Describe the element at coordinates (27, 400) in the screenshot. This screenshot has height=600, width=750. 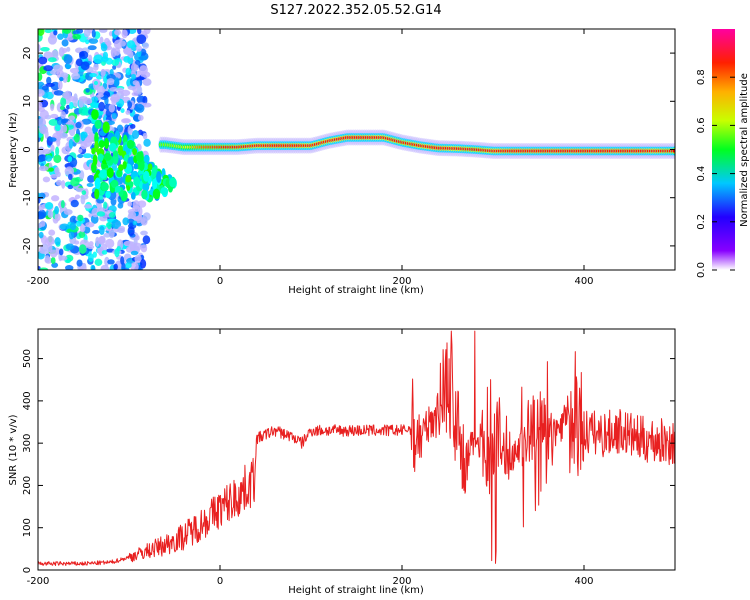
I see `y-tick-label: 400` at that location.